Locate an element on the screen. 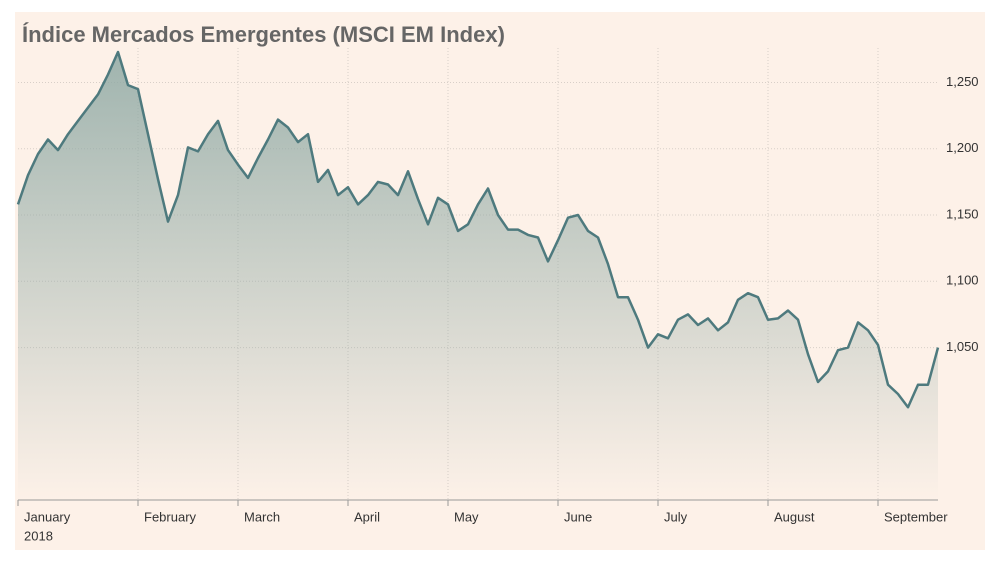  x-tick-label: June is located at coordinates (578, 516).